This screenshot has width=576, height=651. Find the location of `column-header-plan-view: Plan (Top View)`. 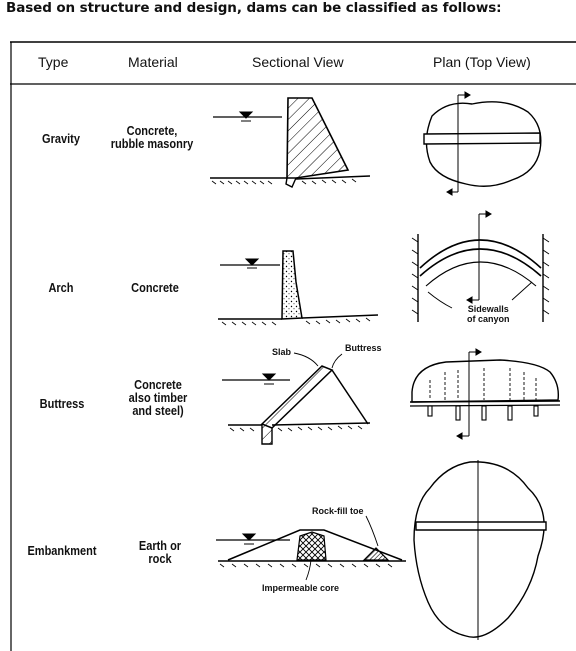

column-header-plan-view: Plan (Top View) is located at coordinates (482, 62).